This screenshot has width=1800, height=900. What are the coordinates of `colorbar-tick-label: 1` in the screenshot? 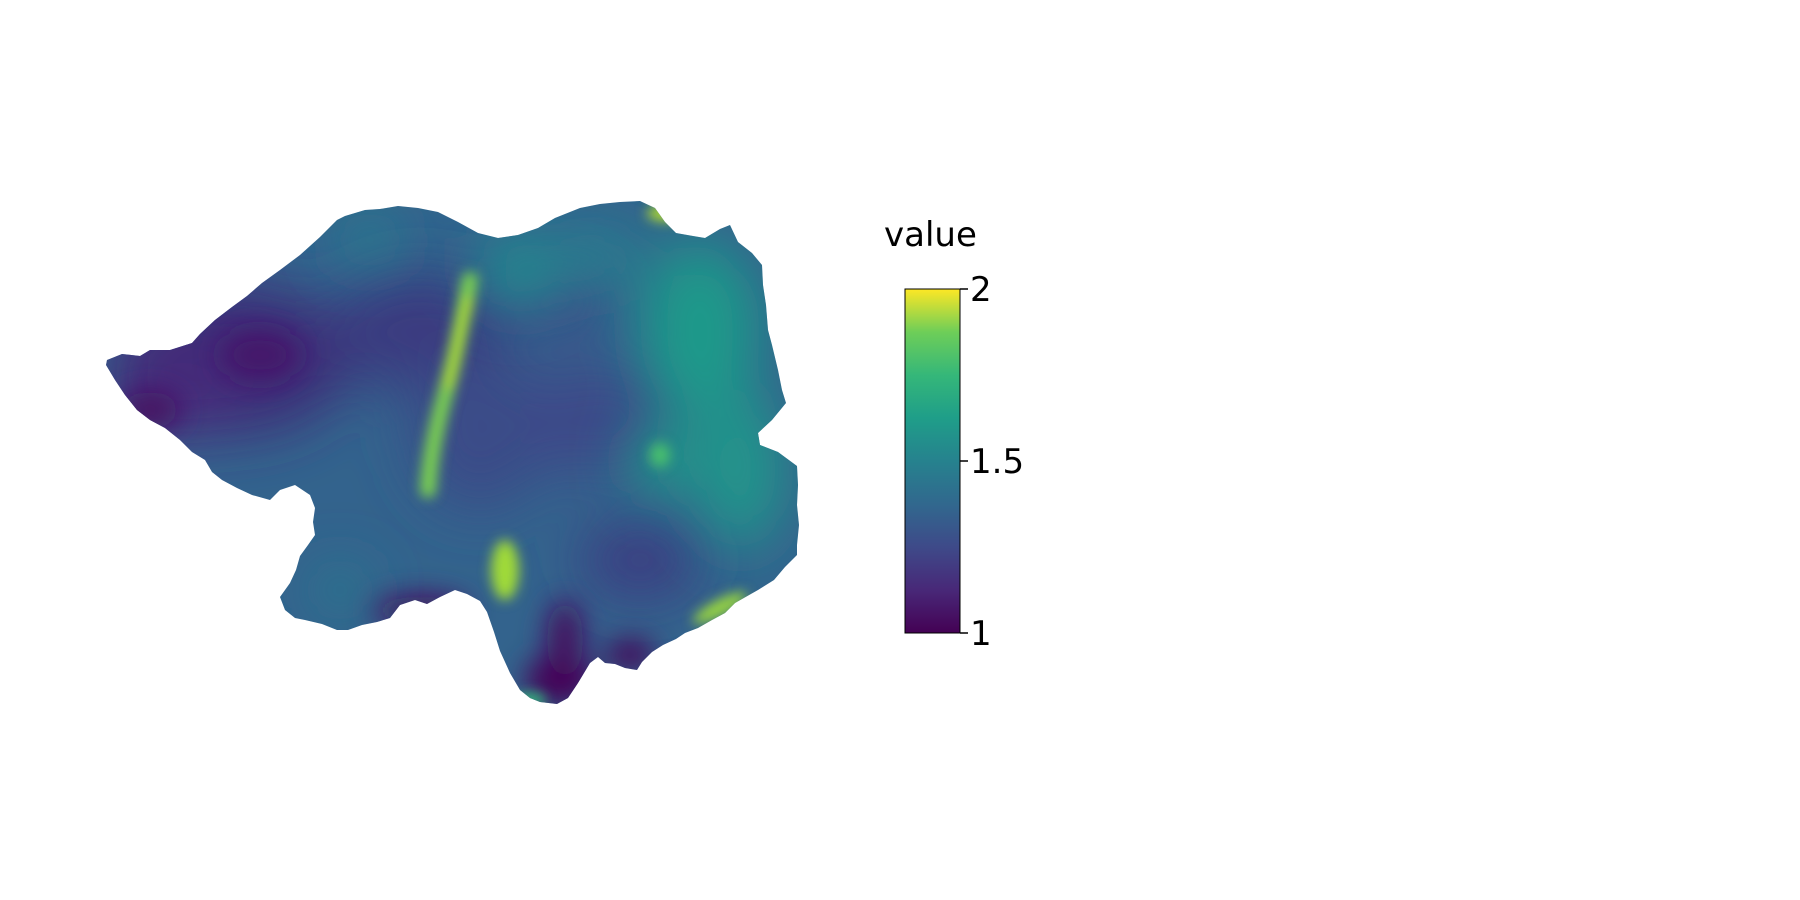 It's located at (981, 634).